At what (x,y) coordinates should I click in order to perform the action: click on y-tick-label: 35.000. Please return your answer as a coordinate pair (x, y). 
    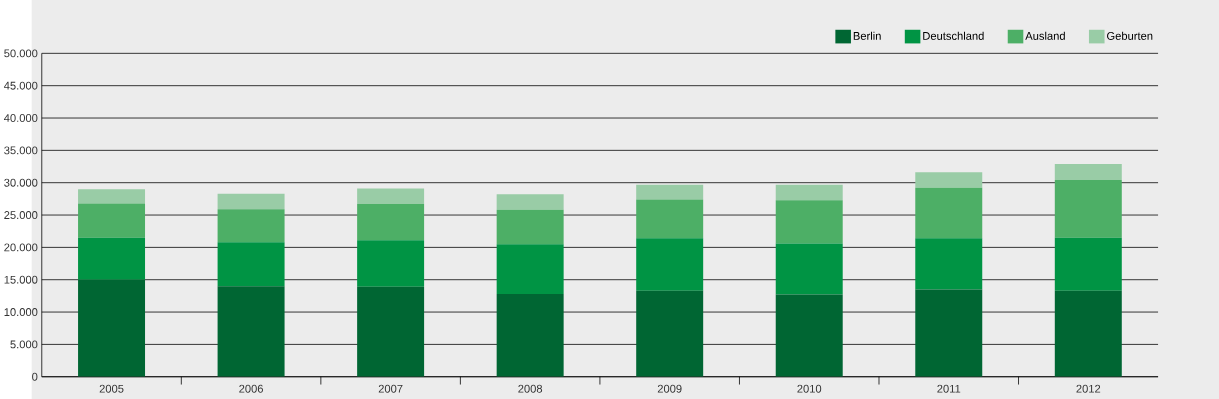
    Looking at the image, I should click on (21, 150).